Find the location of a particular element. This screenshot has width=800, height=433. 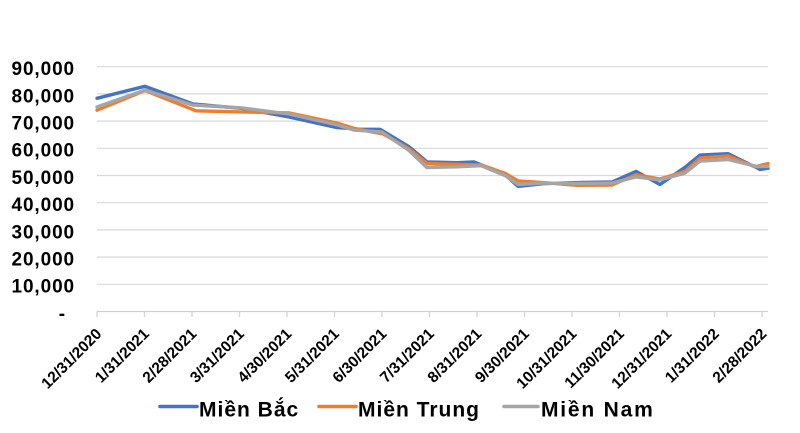

svg-text: 40,000 is located at coordinates (43, 205).